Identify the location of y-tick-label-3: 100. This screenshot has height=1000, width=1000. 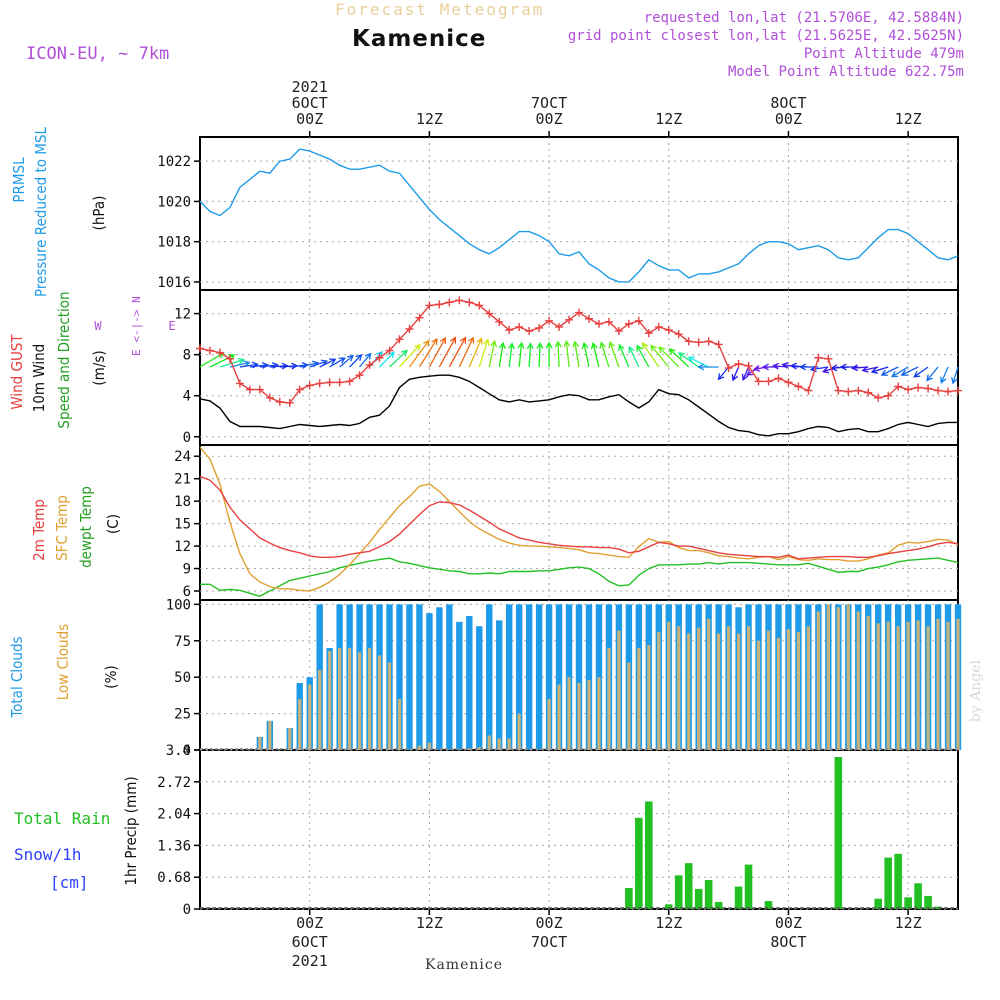
(178, 605).